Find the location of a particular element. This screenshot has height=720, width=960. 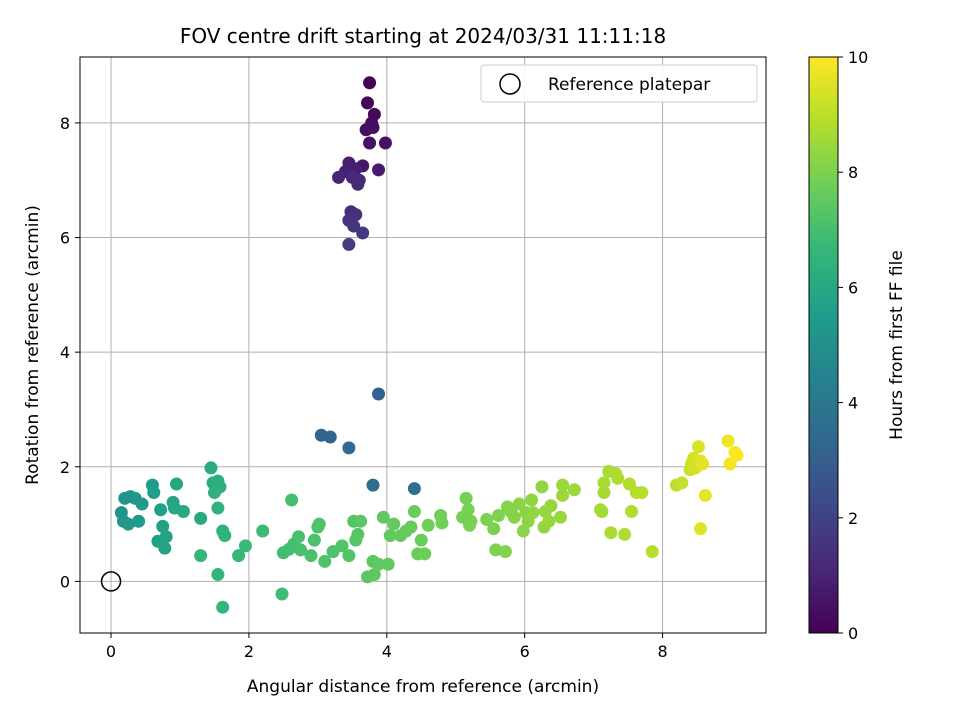

y-axis-label: Rotation from reference (arcmin) is located at coordinates (33, 345).